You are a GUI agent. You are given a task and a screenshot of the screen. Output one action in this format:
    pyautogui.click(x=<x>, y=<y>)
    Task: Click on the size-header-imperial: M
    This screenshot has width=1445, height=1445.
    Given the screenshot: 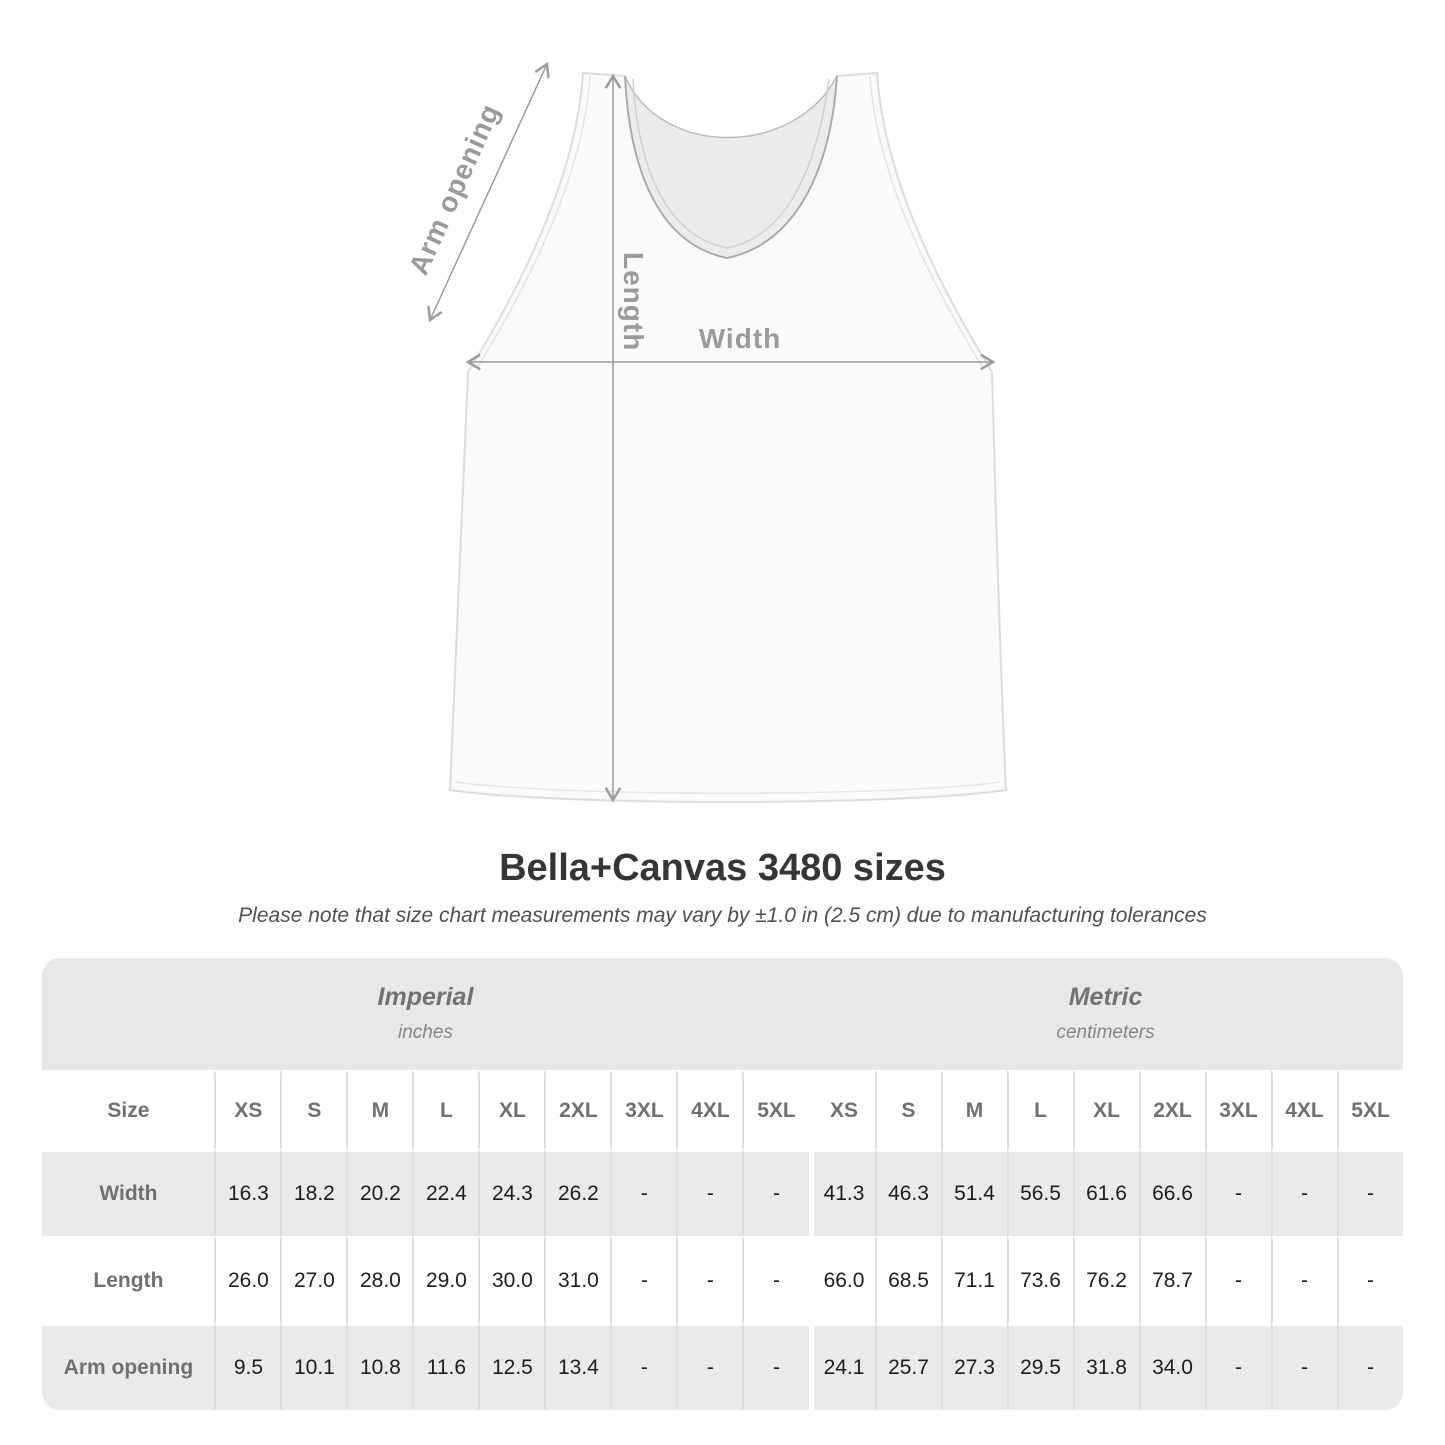 What is the action you would take?
    pyautogui.click(x=379, y=1109)
    